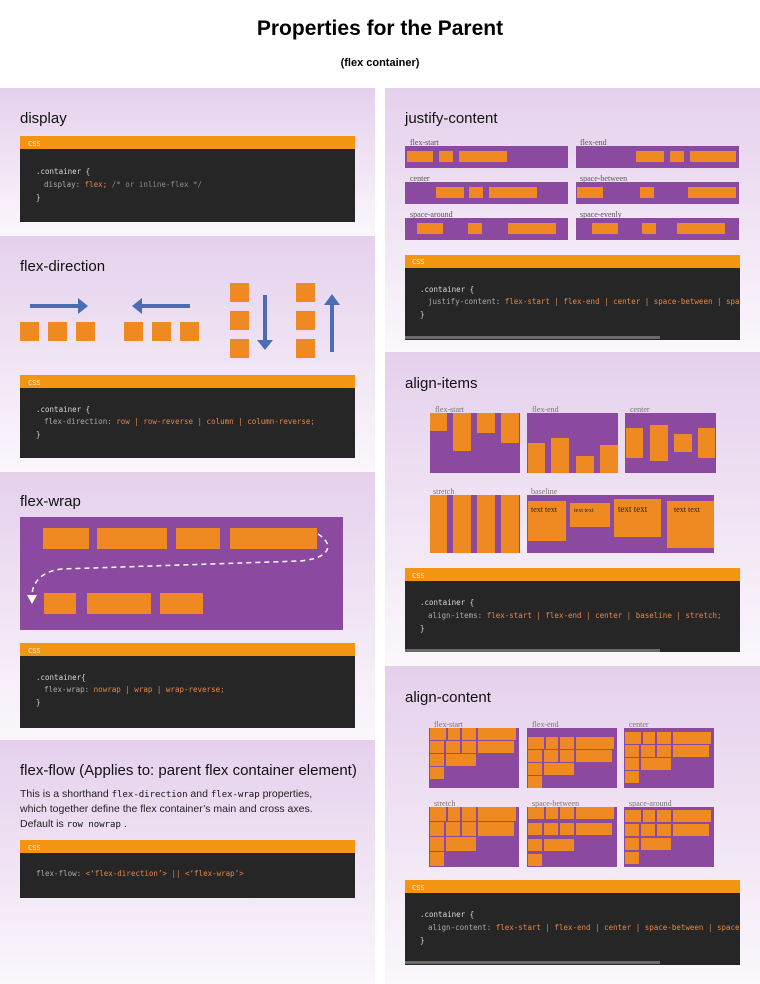  Describe the element at coordinates (444, 803) in the screenshot. I see `diagram-label: stretch` at that location.